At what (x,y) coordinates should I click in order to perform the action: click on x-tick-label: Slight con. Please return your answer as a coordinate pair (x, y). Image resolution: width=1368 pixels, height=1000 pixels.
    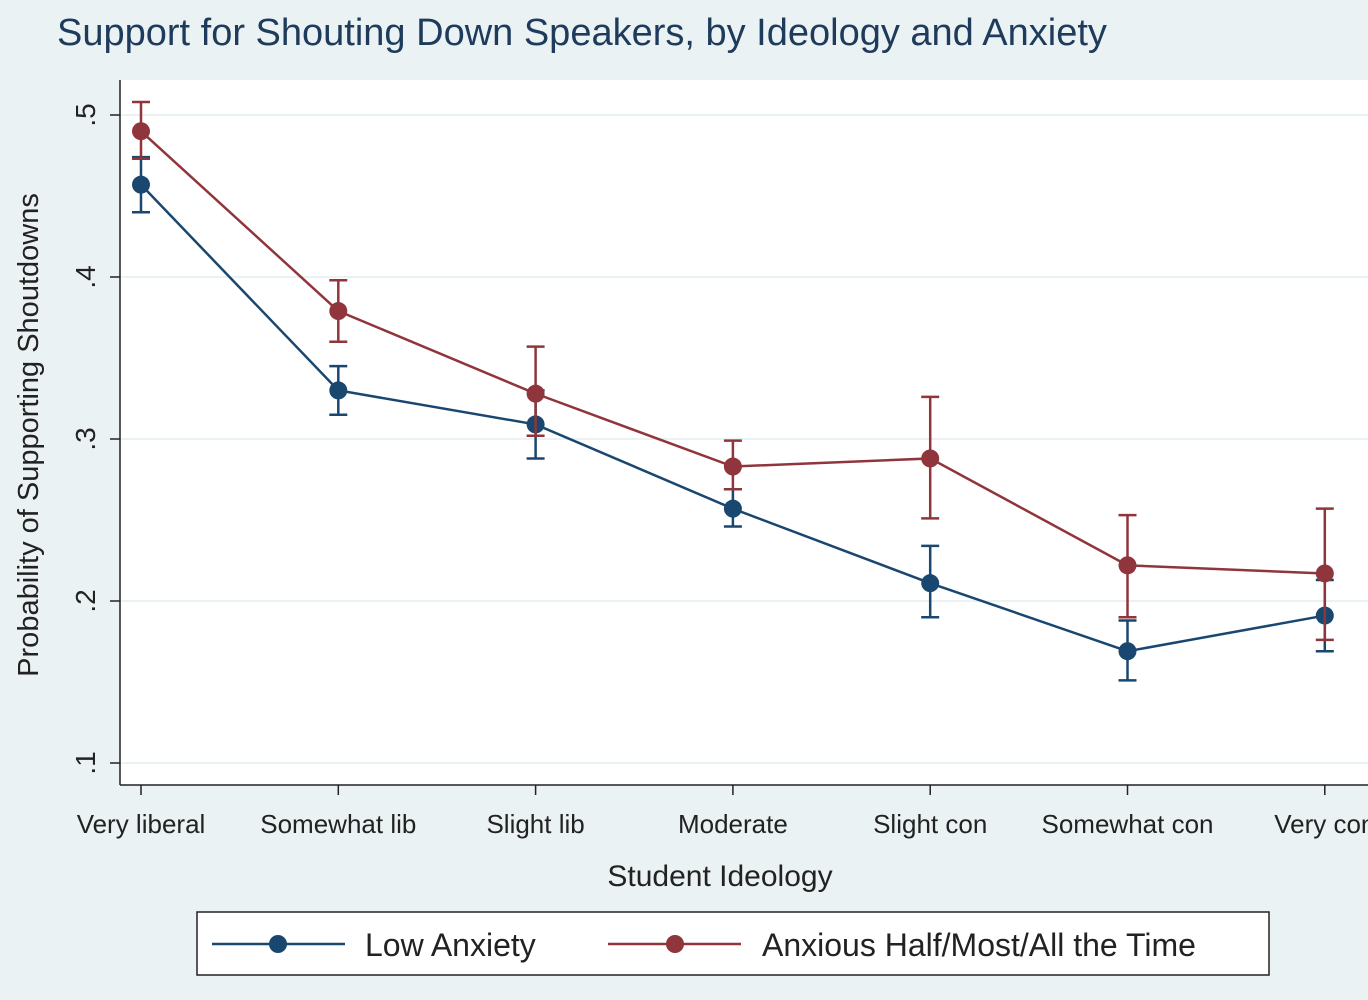
    Looking at the image, I should click on (930, 824).